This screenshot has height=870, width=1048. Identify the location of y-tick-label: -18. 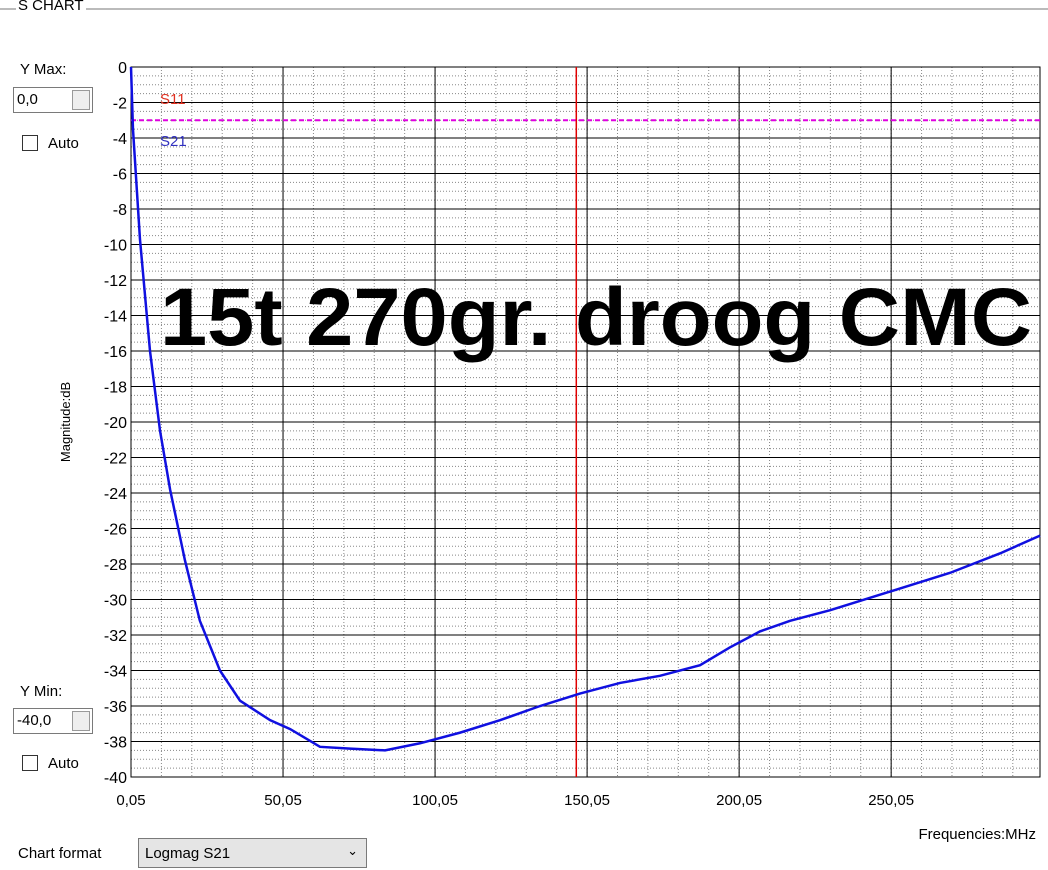
(115, 388).